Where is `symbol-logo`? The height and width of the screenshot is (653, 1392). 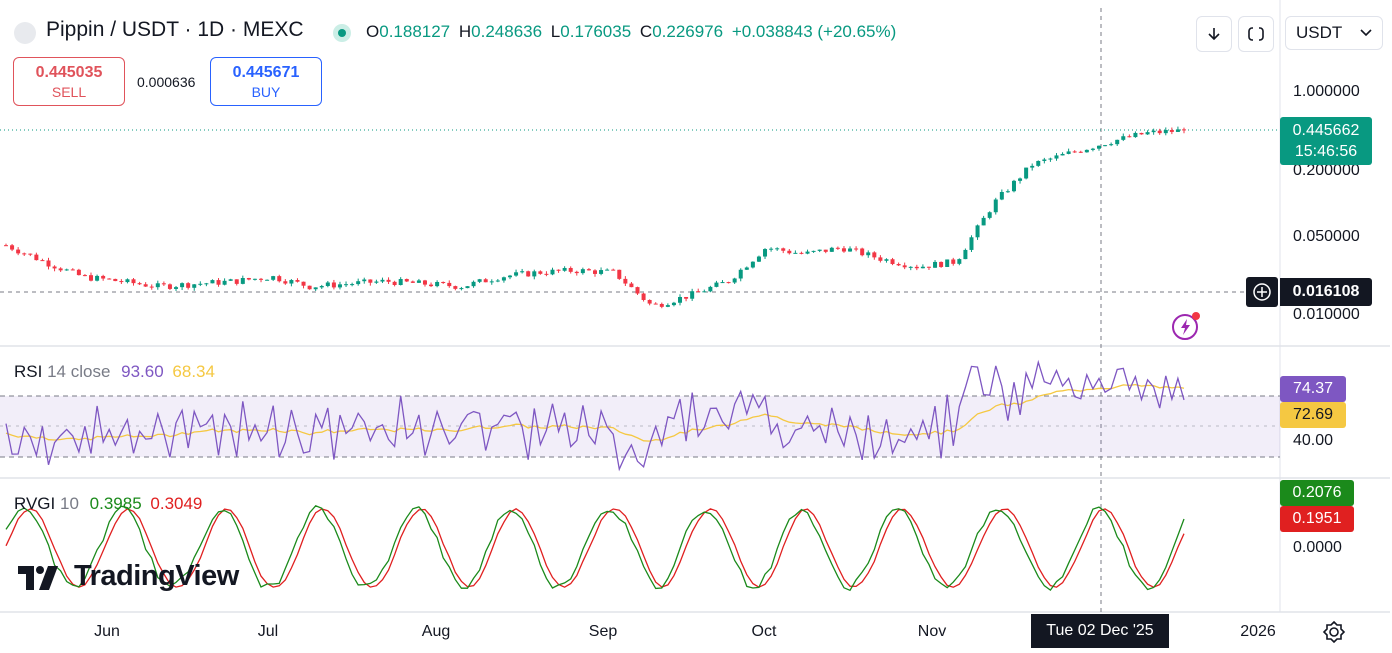 symbol-logo is located at coordinates (25, 33).